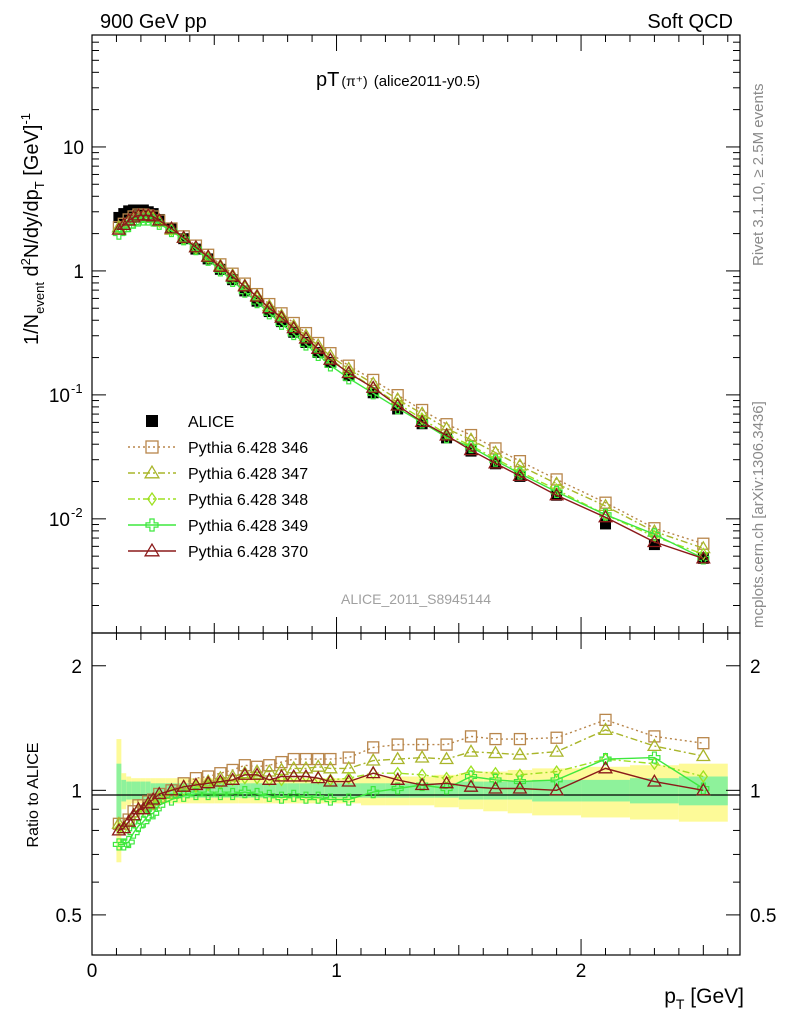 Image resolution: width=786 pixels, height=1024 pixels. What do you see at coordinates (427, 81) in the screenshot?
I see `plot-title-note: (alice2011-y0.5)` at bounding box center [427, 81].